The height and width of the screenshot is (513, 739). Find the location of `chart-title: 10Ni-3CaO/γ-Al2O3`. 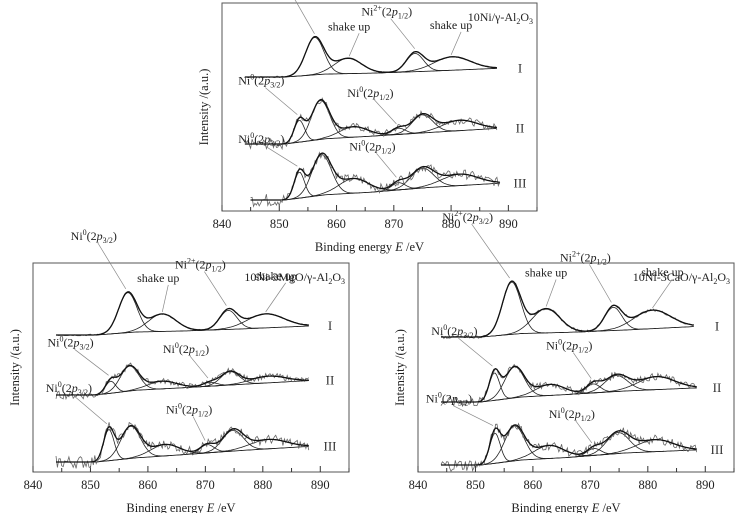

chart-title: 10Ni-3CaO/γ-Al2O3 is located at coordinates (681, 278).